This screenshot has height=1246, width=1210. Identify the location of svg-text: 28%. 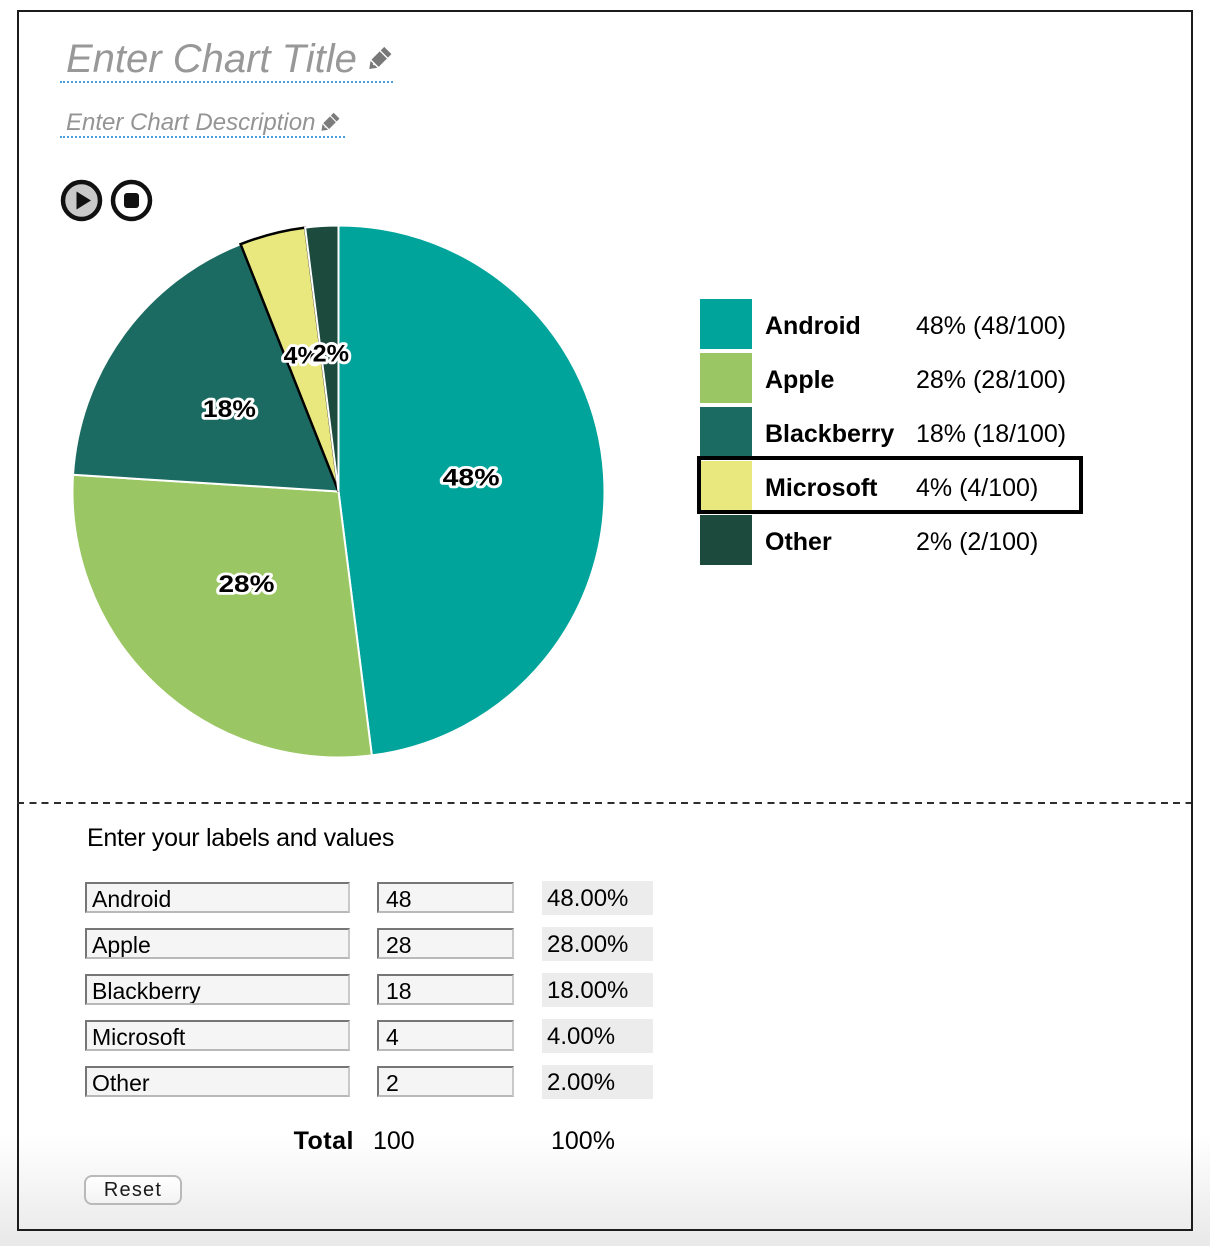
(247, 584).